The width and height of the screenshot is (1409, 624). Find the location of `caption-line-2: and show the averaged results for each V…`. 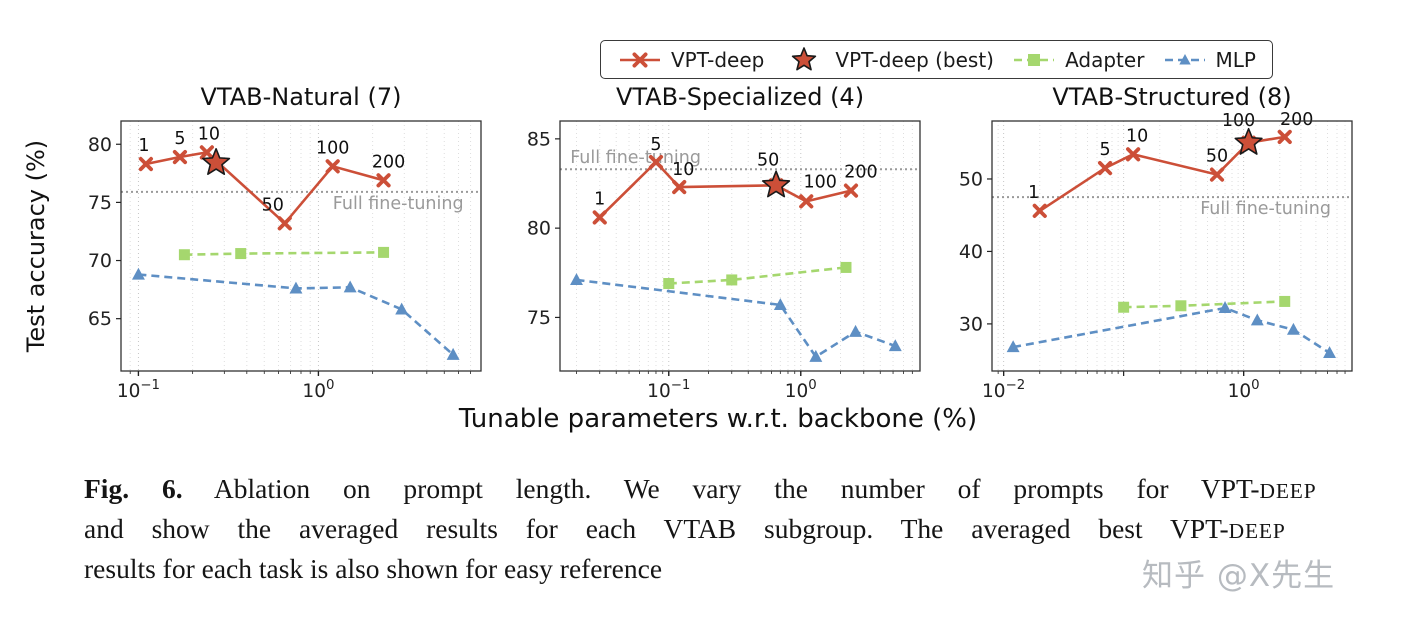

caption-line-2: and show the averaged results for each V… is located at coordinates (724, 530).